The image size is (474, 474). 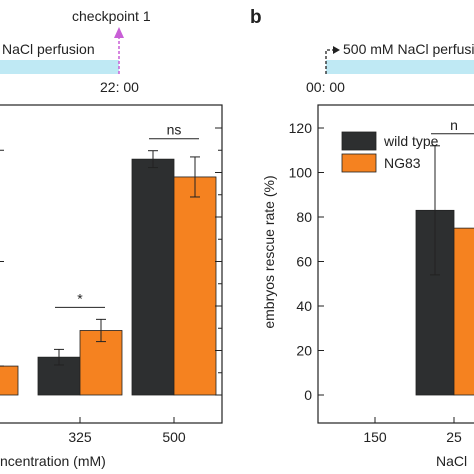 What do you see at coordinates (80, 437) in the screenshot?
I see `panel-a-xtick-label: 325` at bounding box center [80, 437].